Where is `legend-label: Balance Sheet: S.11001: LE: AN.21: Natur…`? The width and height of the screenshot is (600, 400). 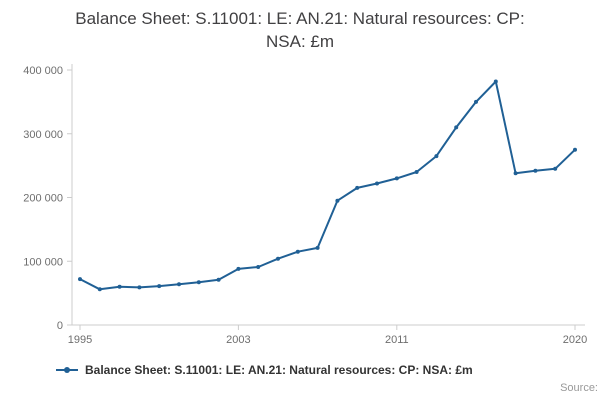
legend-label: Balance Sheet: S.11001: LE: AN.21: Natur… is located at coordinates (279, 370).